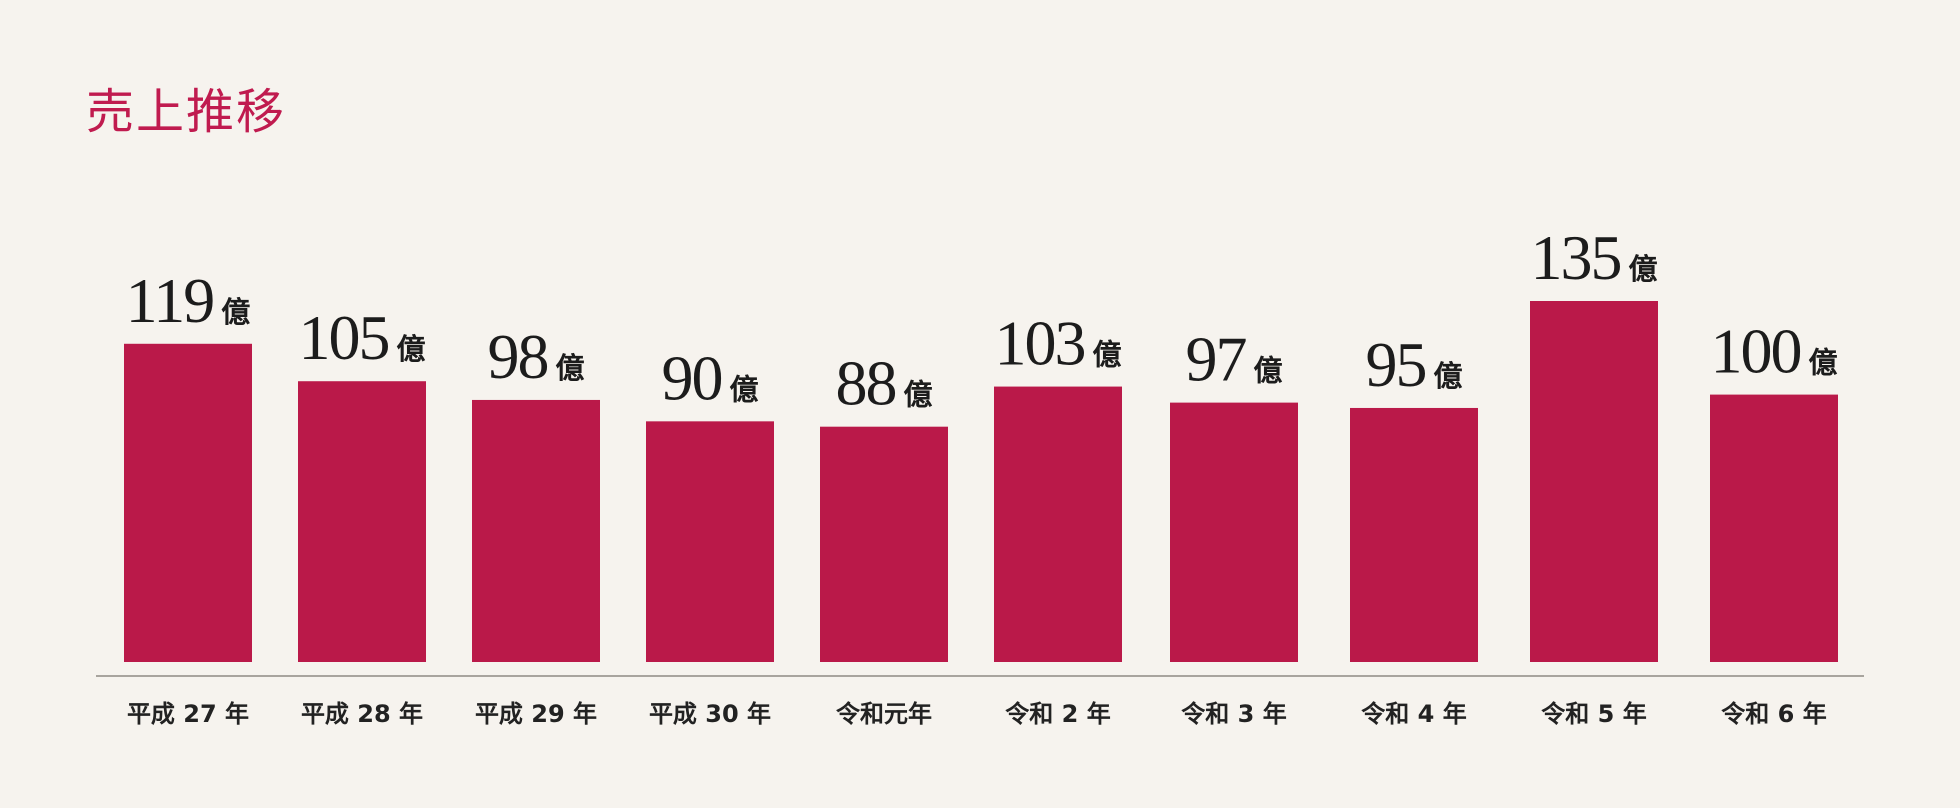 Image resolution: width=1960 pixels, height=808 pixels. I want to click on value-label-1: 105 億, so click(361, 337).